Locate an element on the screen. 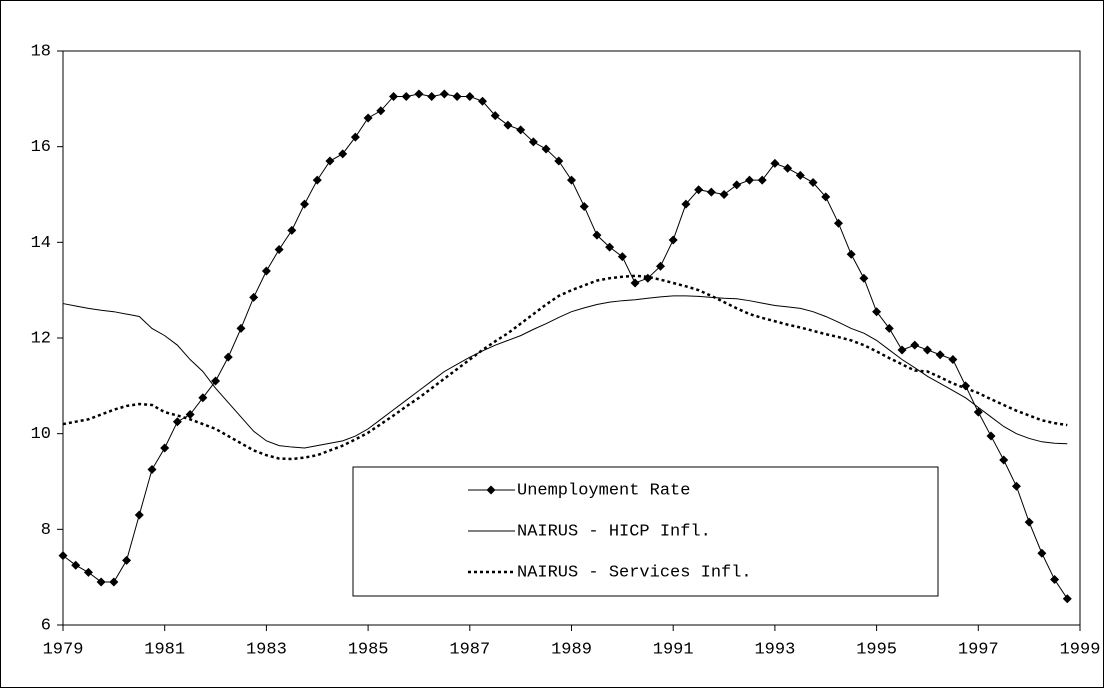 The image size is (1105, 694). legend-box is located at coordinates (645, 531).